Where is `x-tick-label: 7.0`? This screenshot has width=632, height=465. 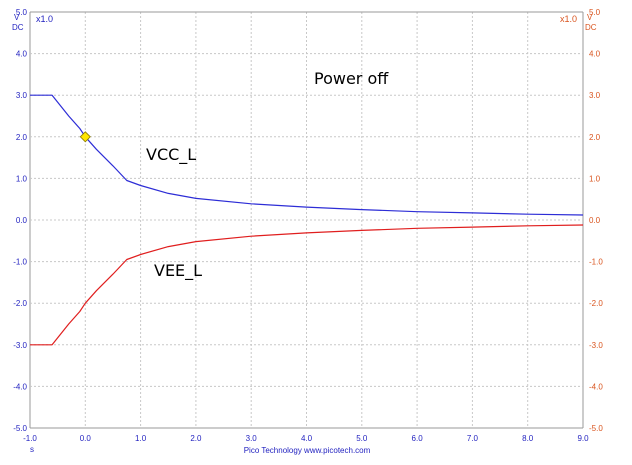 x-tick-label: 7.0 is located at coordinates (473, 438).